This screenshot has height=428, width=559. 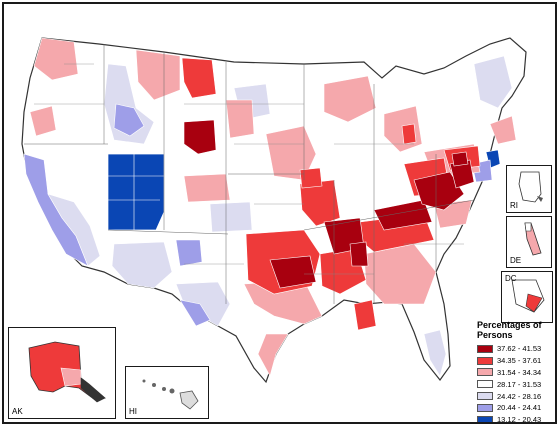 I want to click on region-oregon-pink, so click(x=43, y=121).